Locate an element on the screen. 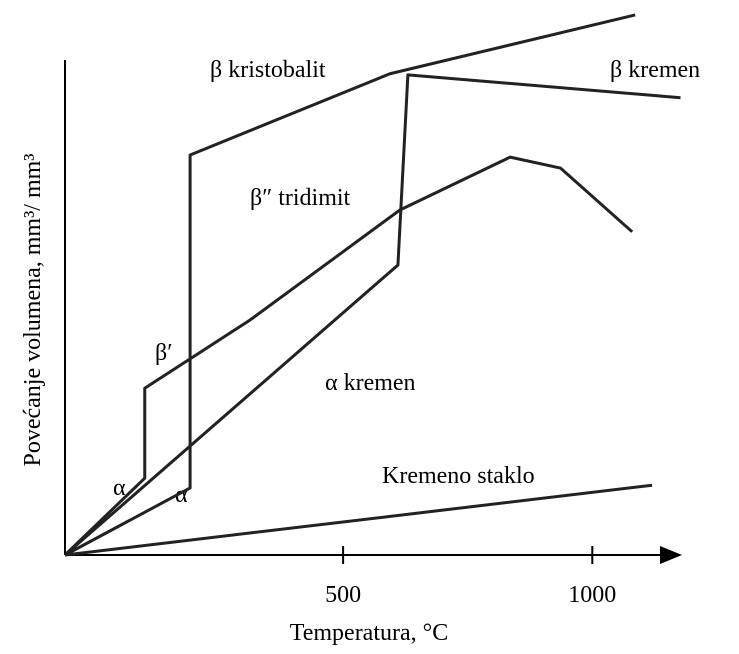 The width and height of the screenshot is (739, 654). y-axis-label: Povećanje volumena, mm³/ mm³ is located at coordinates (33, 310).